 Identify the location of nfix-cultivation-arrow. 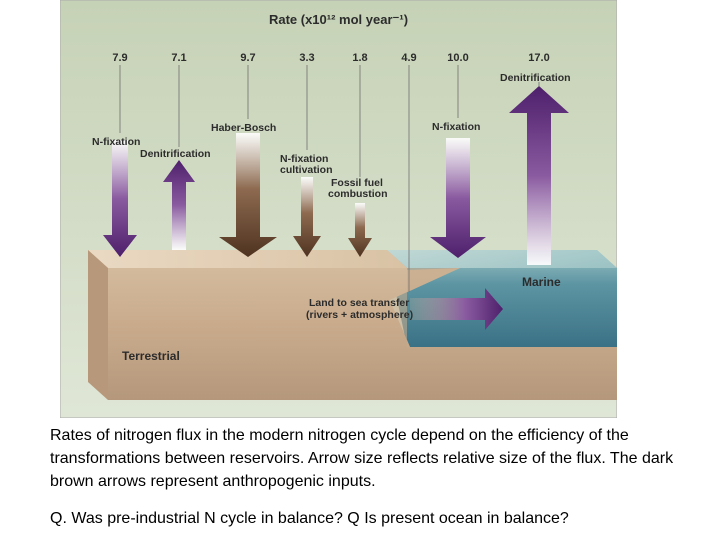
(307, 217).